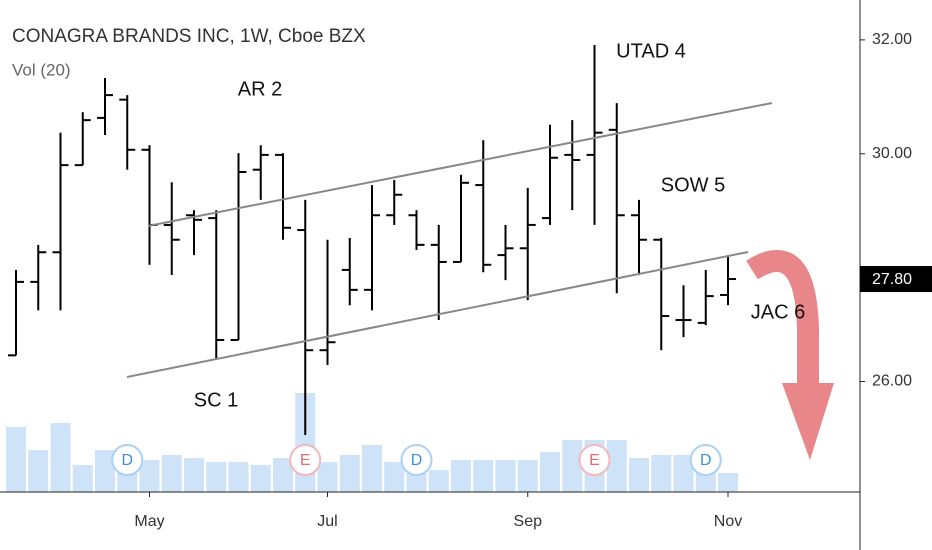 This screenshot has width=932, height=550. I want to click on price-marker-box, so click(896, 279).